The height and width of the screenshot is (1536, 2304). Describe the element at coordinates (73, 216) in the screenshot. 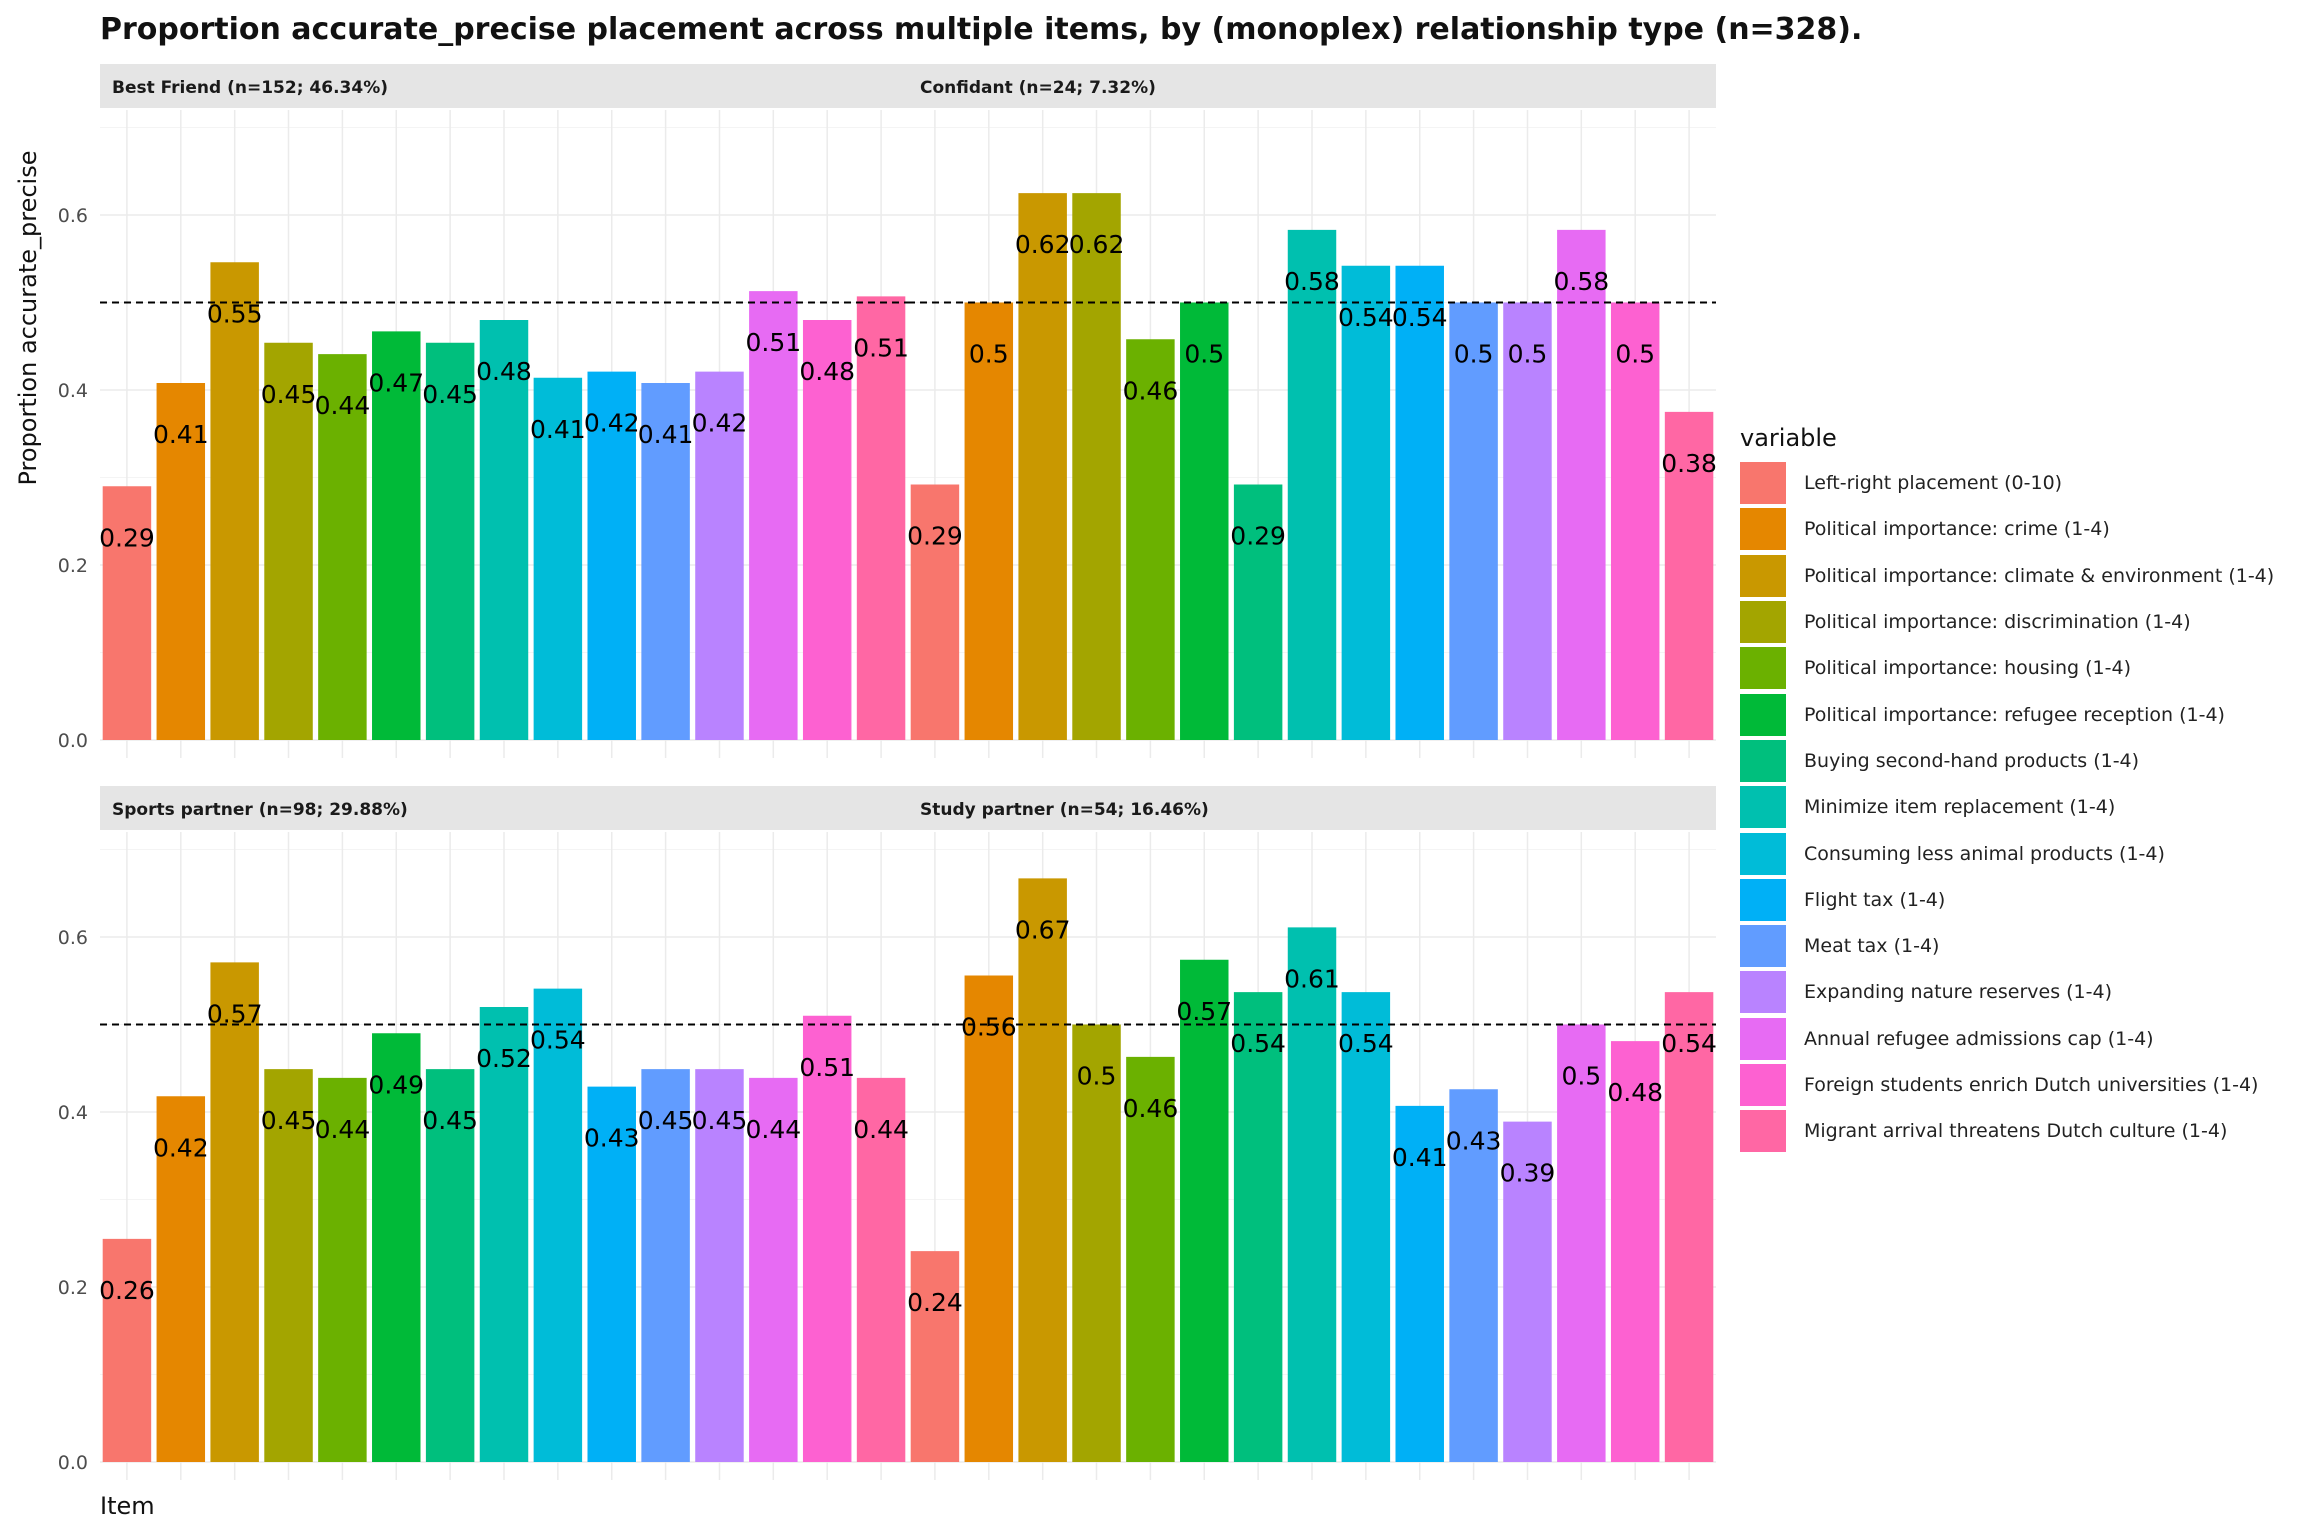

I see `panel-1-y-tick-label: 0.6` at that location.